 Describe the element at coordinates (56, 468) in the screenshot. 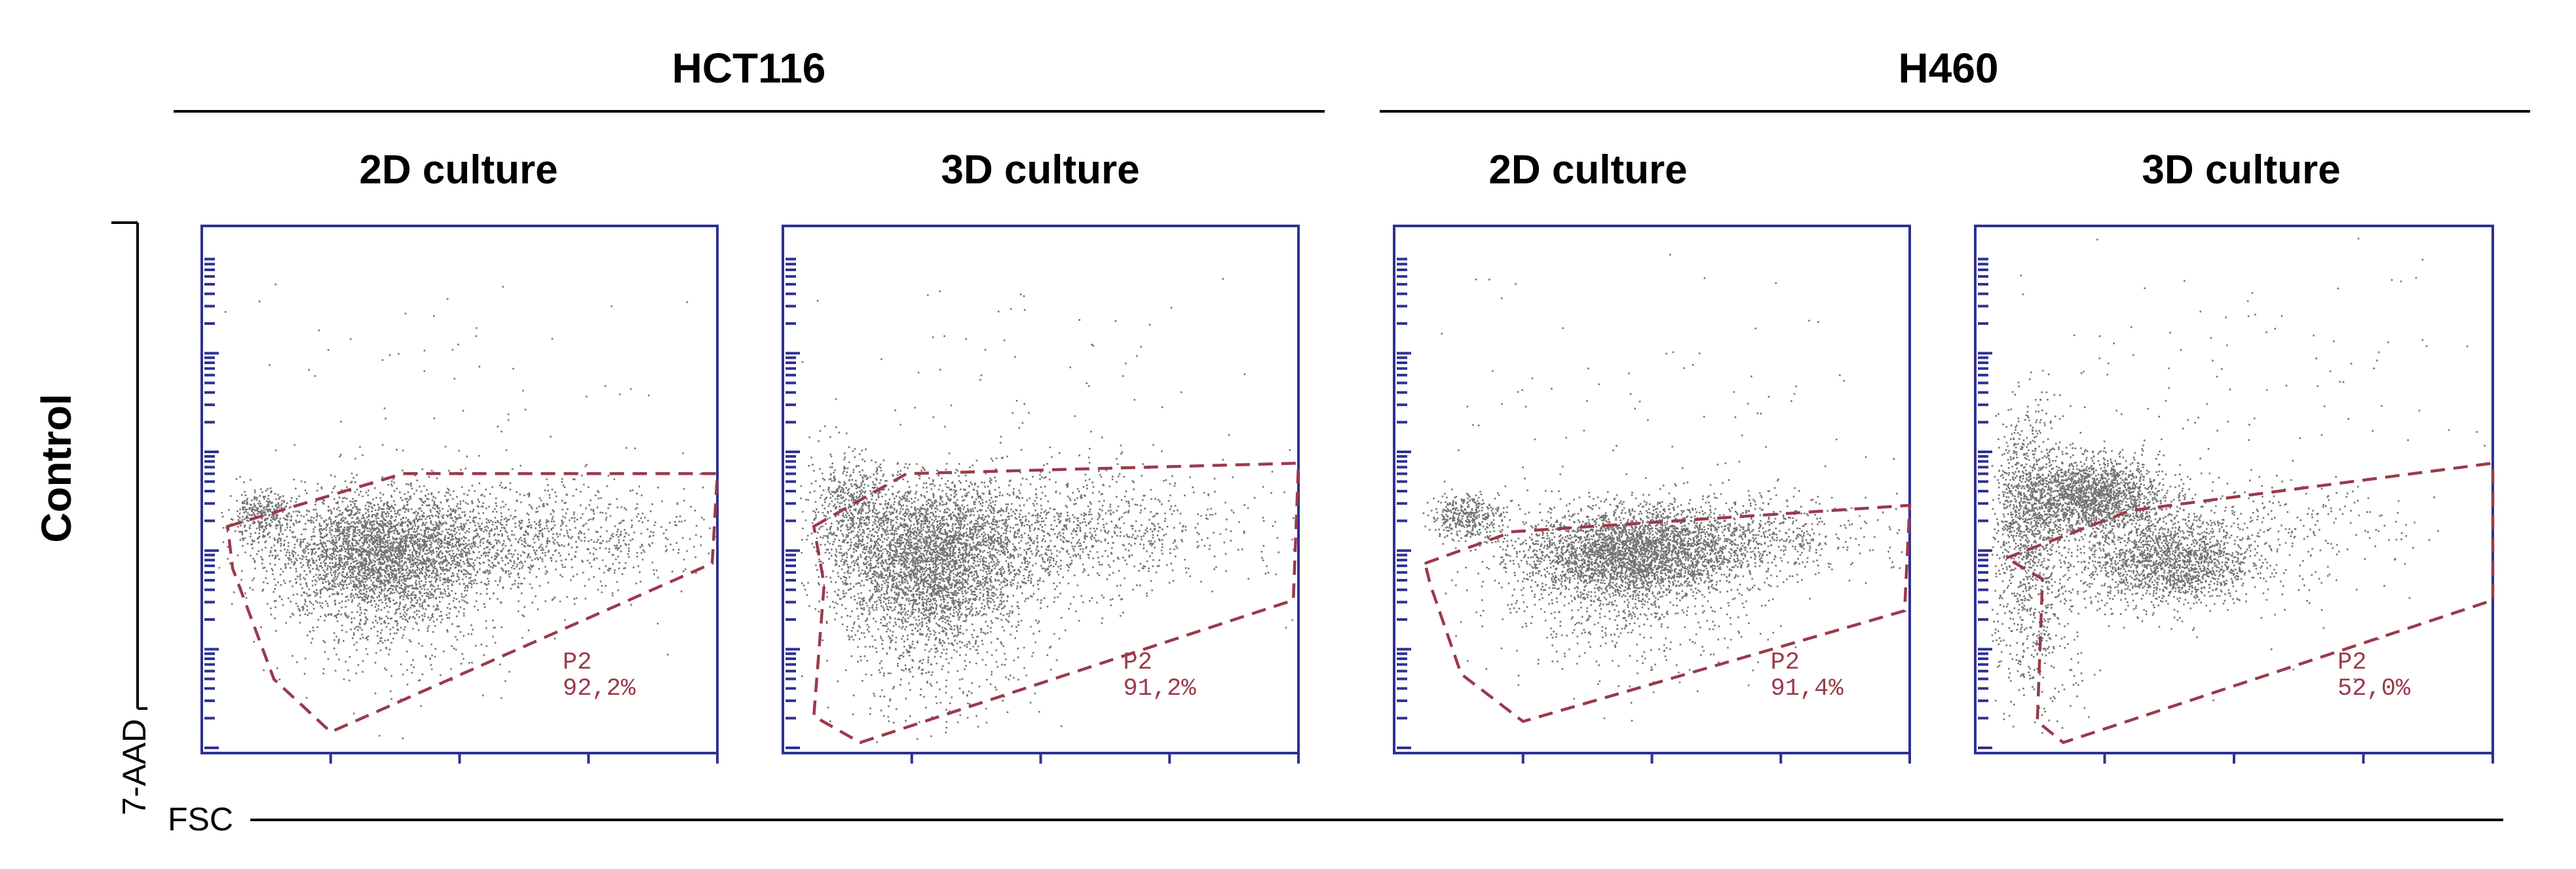

I see `row-label-control: Control` at that location.